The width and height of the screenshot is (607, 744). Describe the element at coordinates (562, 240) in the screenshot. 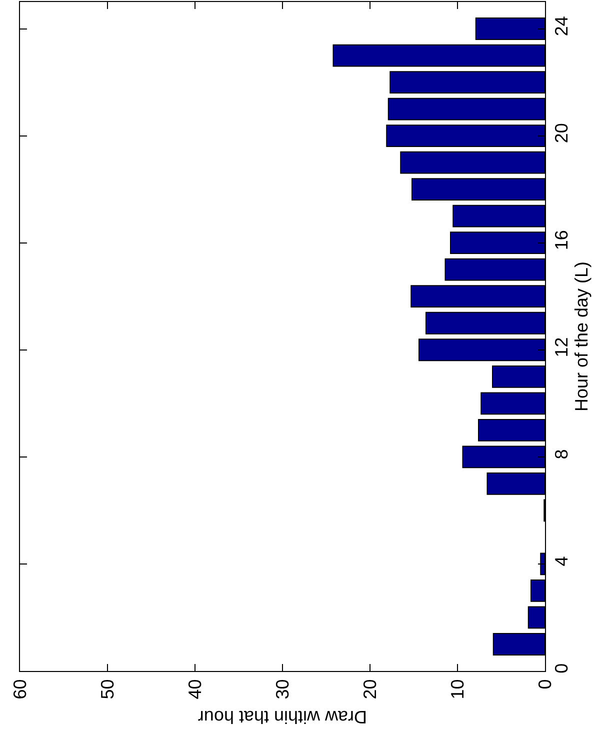

I see `y-tick-label: 16` at that location.